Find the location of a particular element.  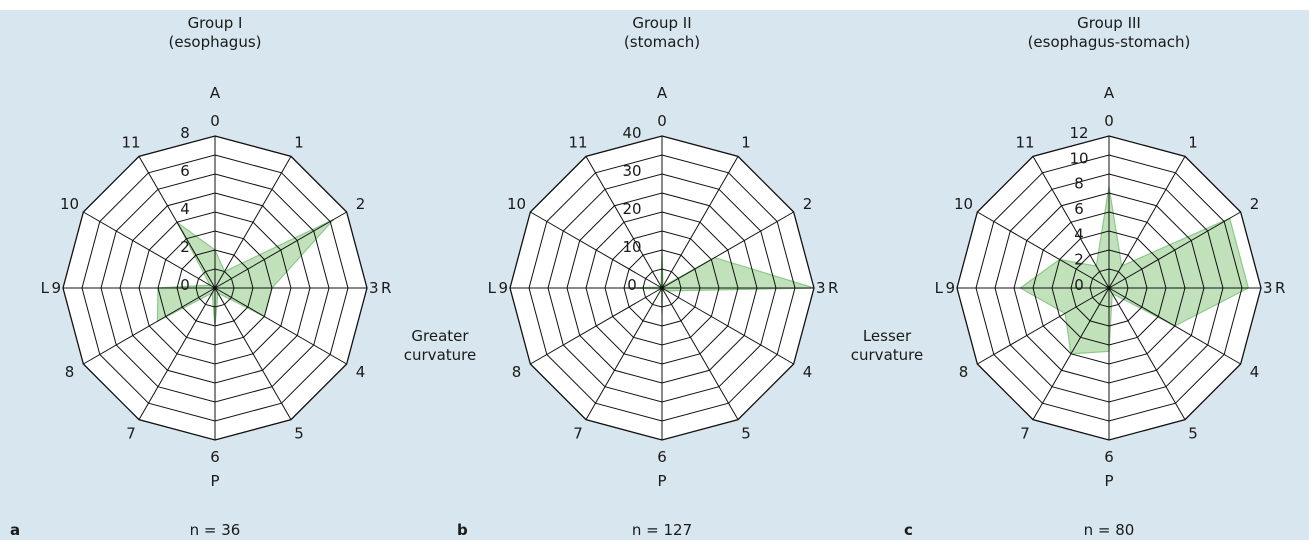

panel-c-axis-label: 1 is located at coordinates (1193, 143).